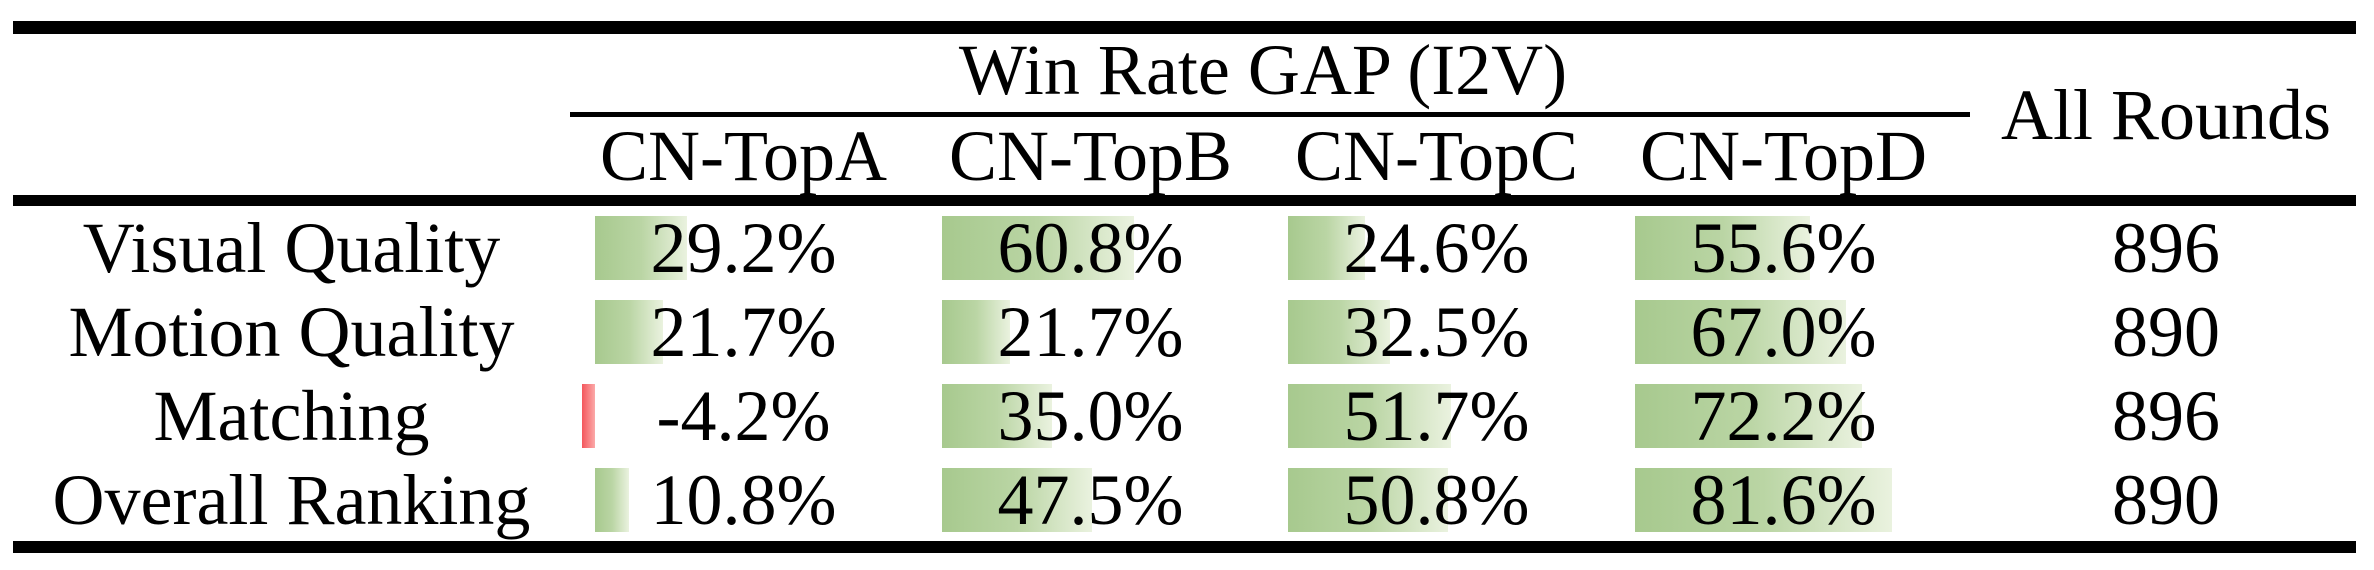 The width and height of the screenshot is (2374, 570). I want to click on cell-value: 67.0%, so click(1783, 332).